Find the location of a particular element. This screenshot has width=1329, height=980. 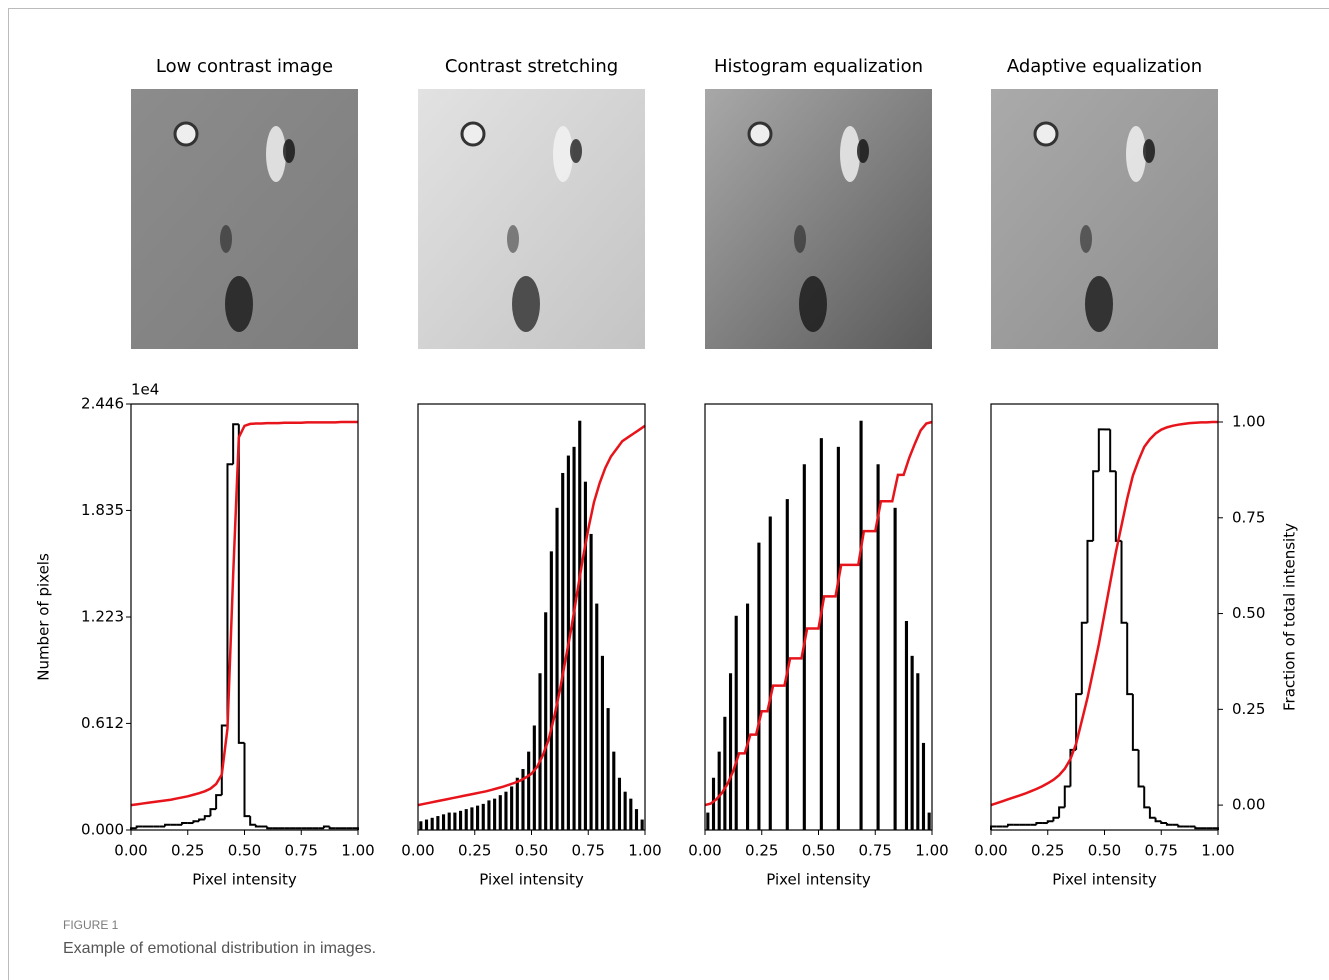

y-axis-label: Number of pixels is located at coordinates (44, 617).